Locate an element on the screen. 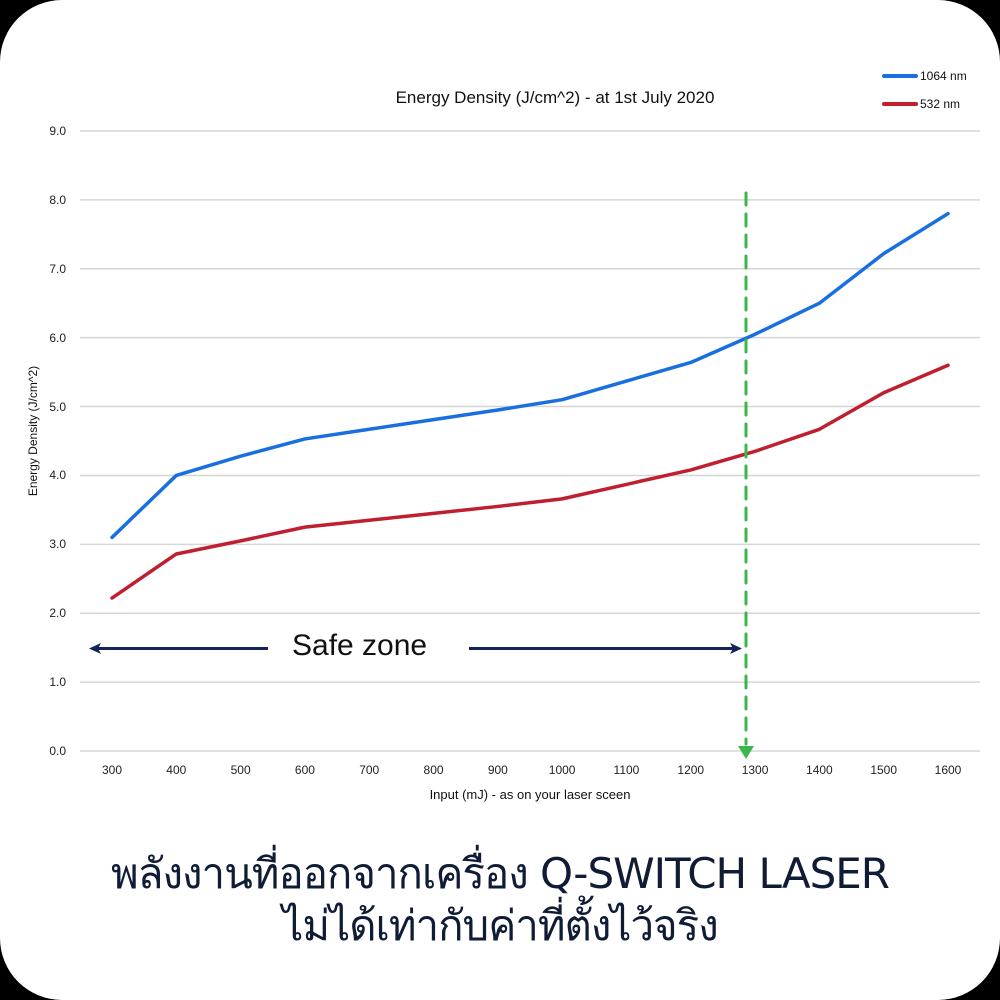 This screenshot has height=1000, width=1000. y-tick-label: 3.0 is located at coordinates (57, 544).